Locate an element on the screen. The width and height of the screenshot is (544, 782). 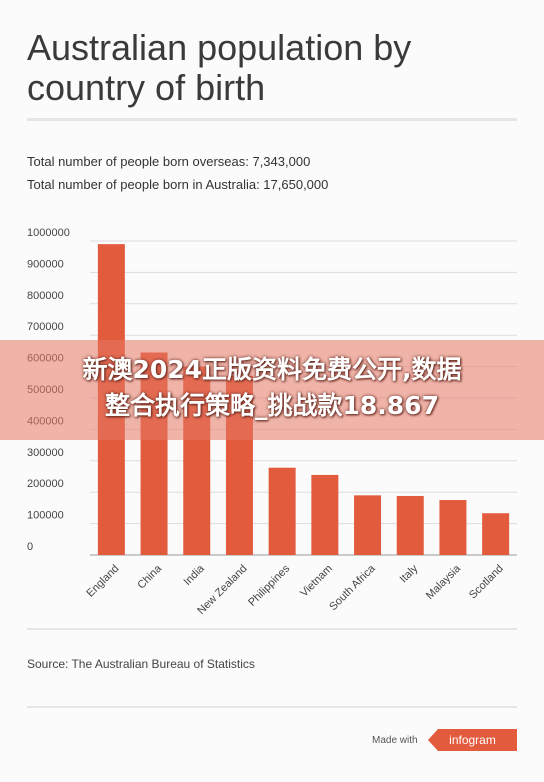
y-tick-label: 300000 is located at coordinates (45, 453).